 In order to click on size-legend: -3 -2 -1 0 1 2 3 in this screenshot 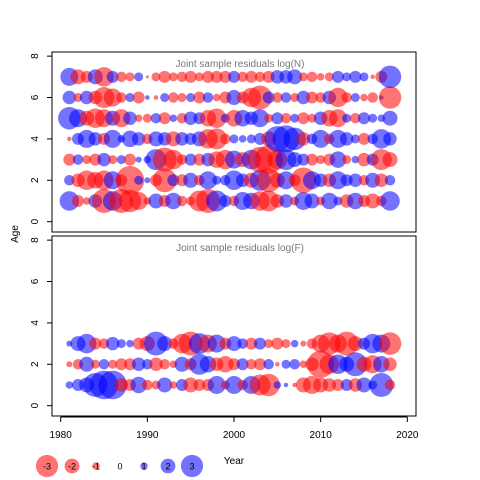, I will do `click(119, 466)`.